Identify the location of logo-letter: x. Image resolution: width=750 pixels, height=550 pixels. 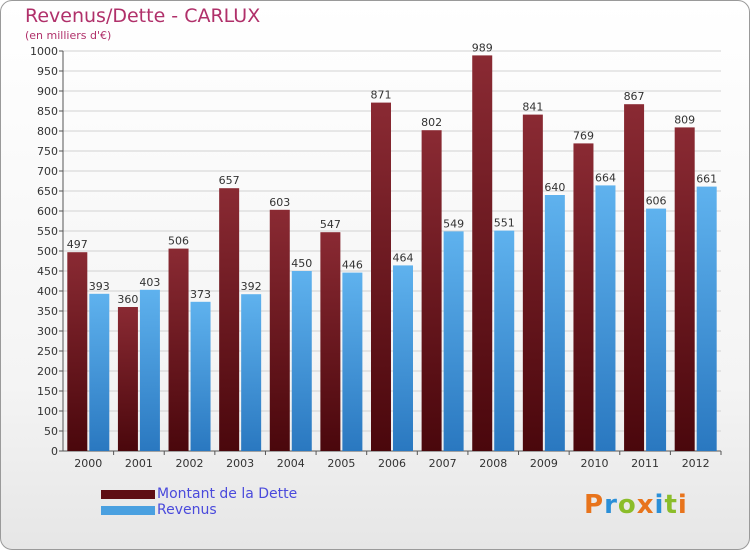
(645, 505).